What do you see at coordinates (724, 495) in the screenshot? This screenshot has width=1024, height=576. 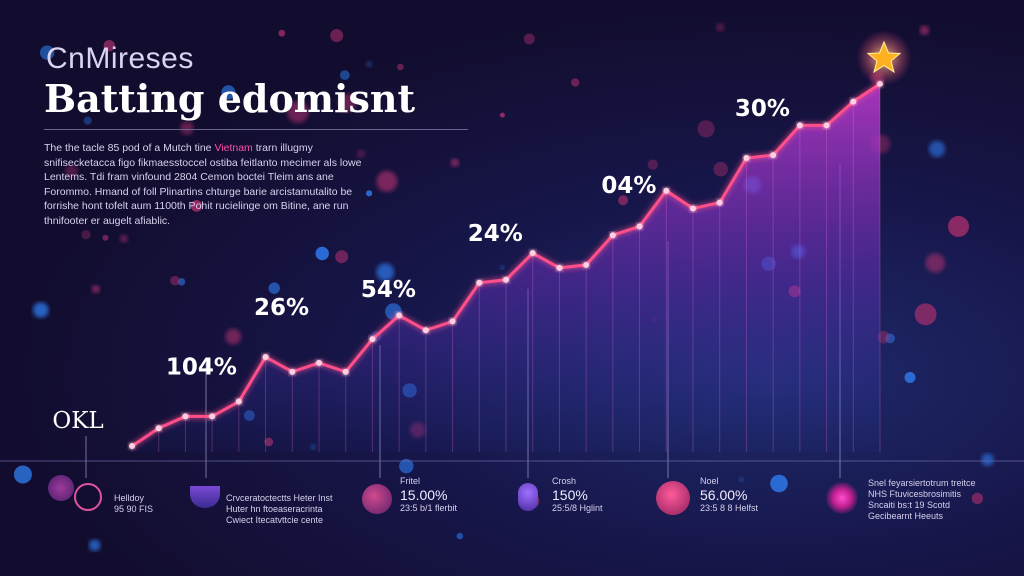 I see `caption-5-value: 56.00%` at bounding box center [724, 495].